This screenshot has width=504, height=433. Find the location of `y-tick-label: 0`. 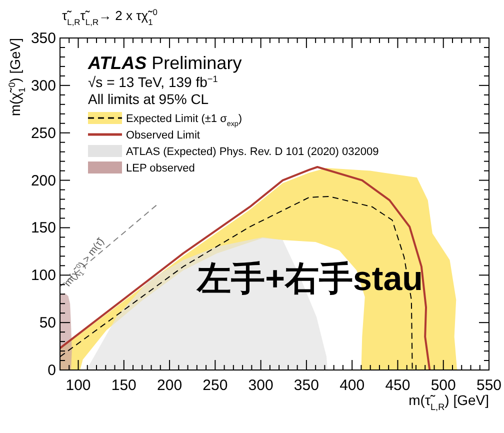

y-tick-label: 0 is located at coordinates (52, 370).